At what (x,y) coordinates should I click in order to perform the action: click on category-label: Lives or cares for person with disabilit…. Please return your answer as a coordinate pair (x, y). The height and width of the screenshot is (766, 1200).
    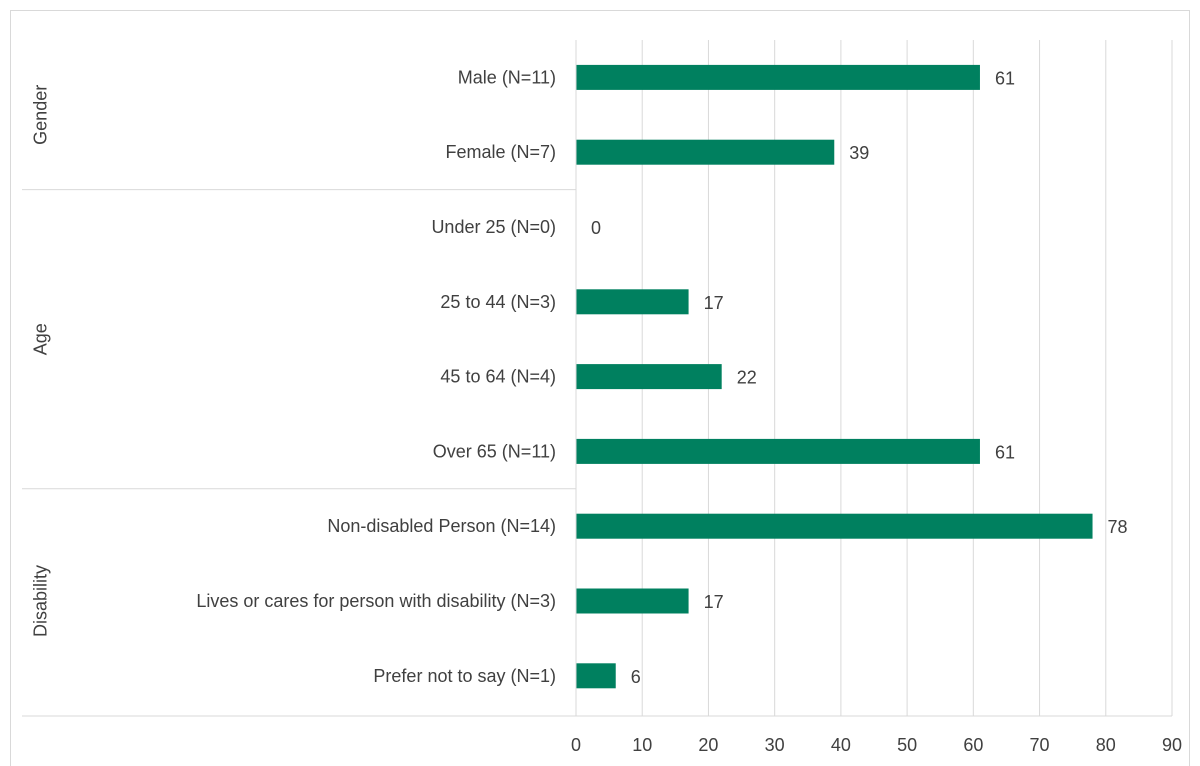
    Looking at the image, I should click on (376, 601).